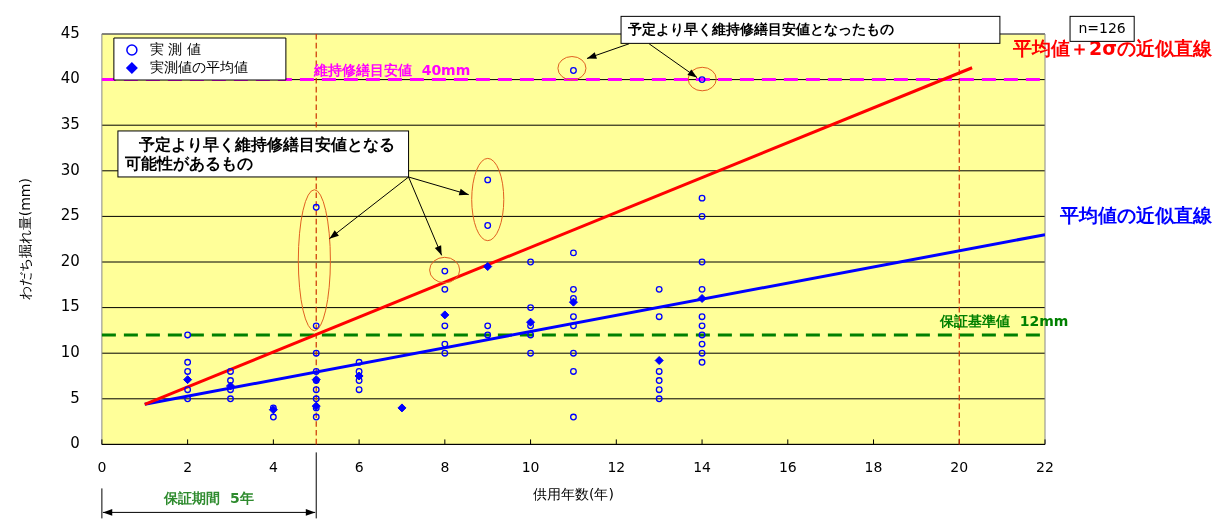 The height and width of the screenshot is (528, 1216). Describe the element at coordinates (1112, 48) in the screenshot. I see `text: 平均値＋2σの近似直線` at that location.